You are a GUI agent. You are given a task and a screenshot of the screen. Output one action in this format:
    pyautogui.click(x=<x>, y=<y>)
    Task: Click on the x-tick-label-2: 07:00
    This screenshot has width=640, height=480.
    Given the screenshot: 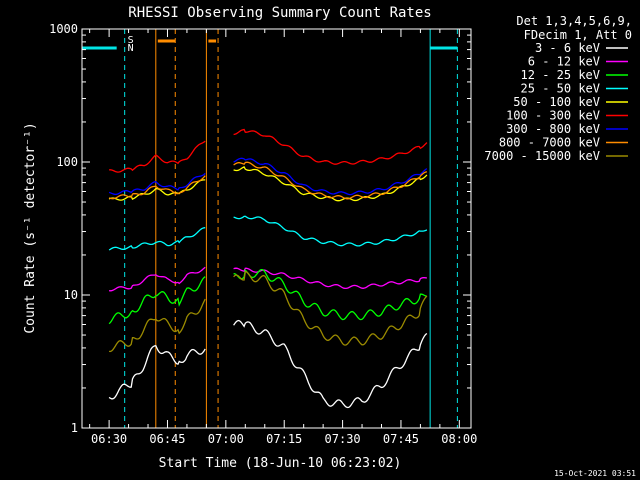 What is the action you would take?
    pyautogui.click(x=226, y=439)
    